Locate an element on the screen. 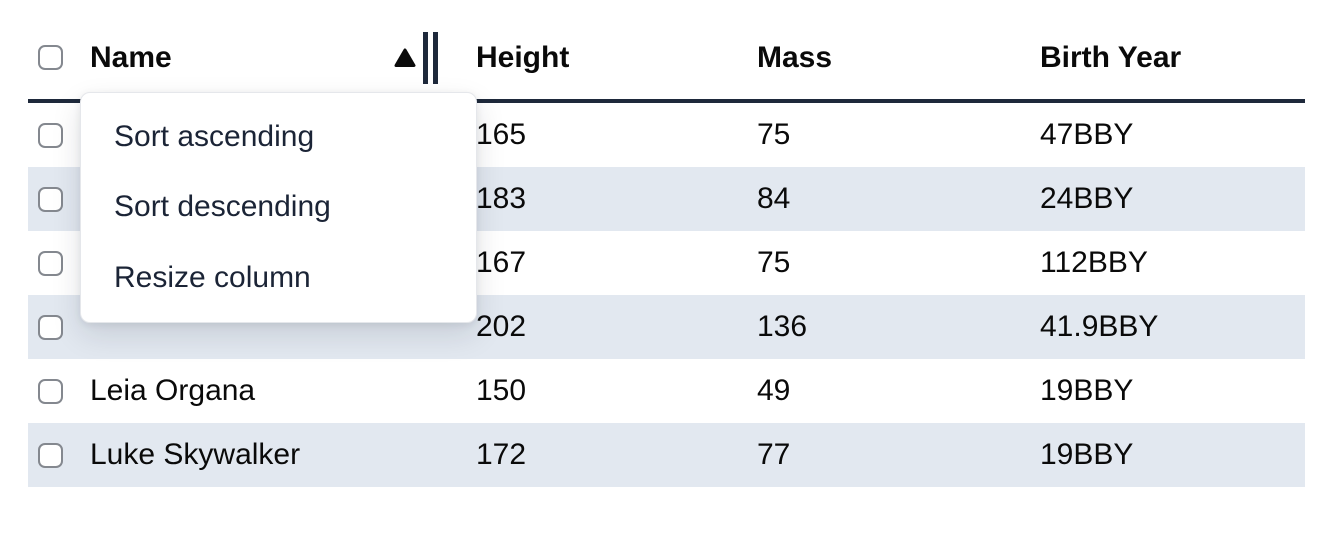  column-header-name: Name is located at coordinates (283, 57).